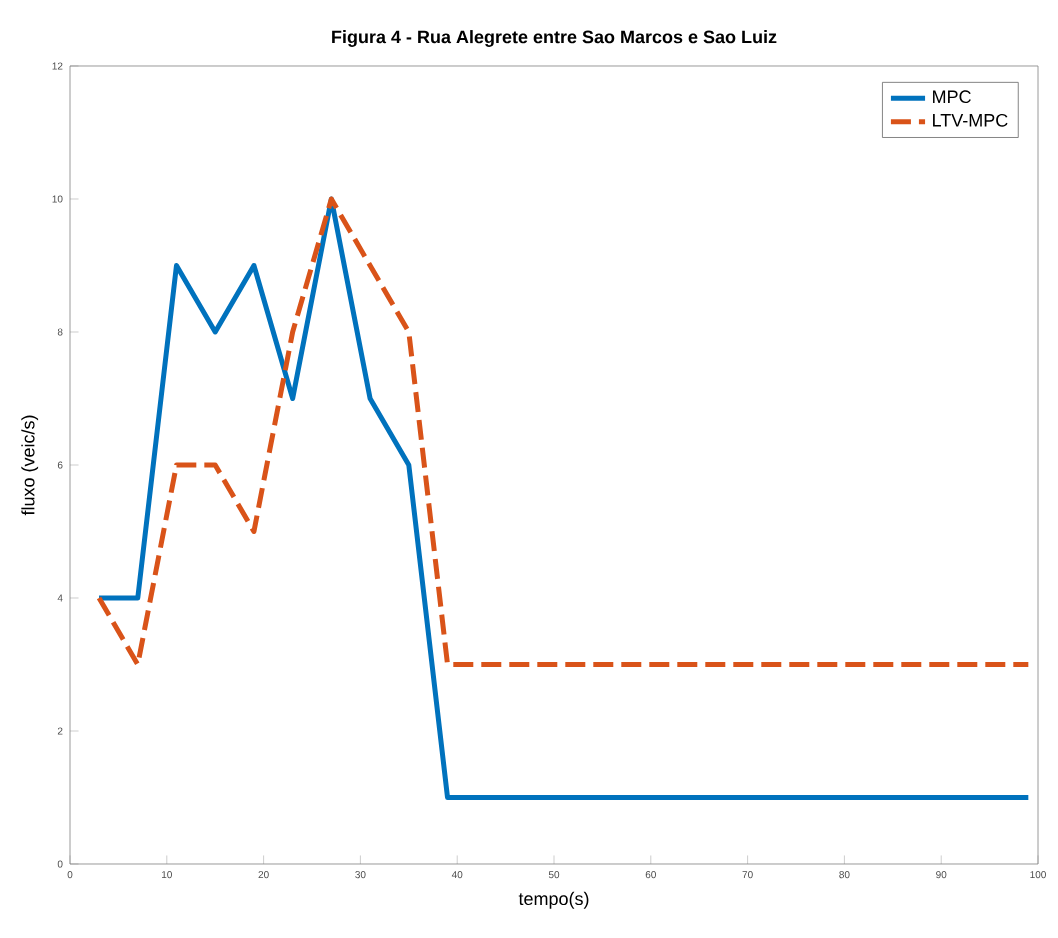 The height and width of the screenshot is (938, 1058). Describe the element at coordinates (952, 97) in the screenshot. I see `legend-label: MPC` at that location.